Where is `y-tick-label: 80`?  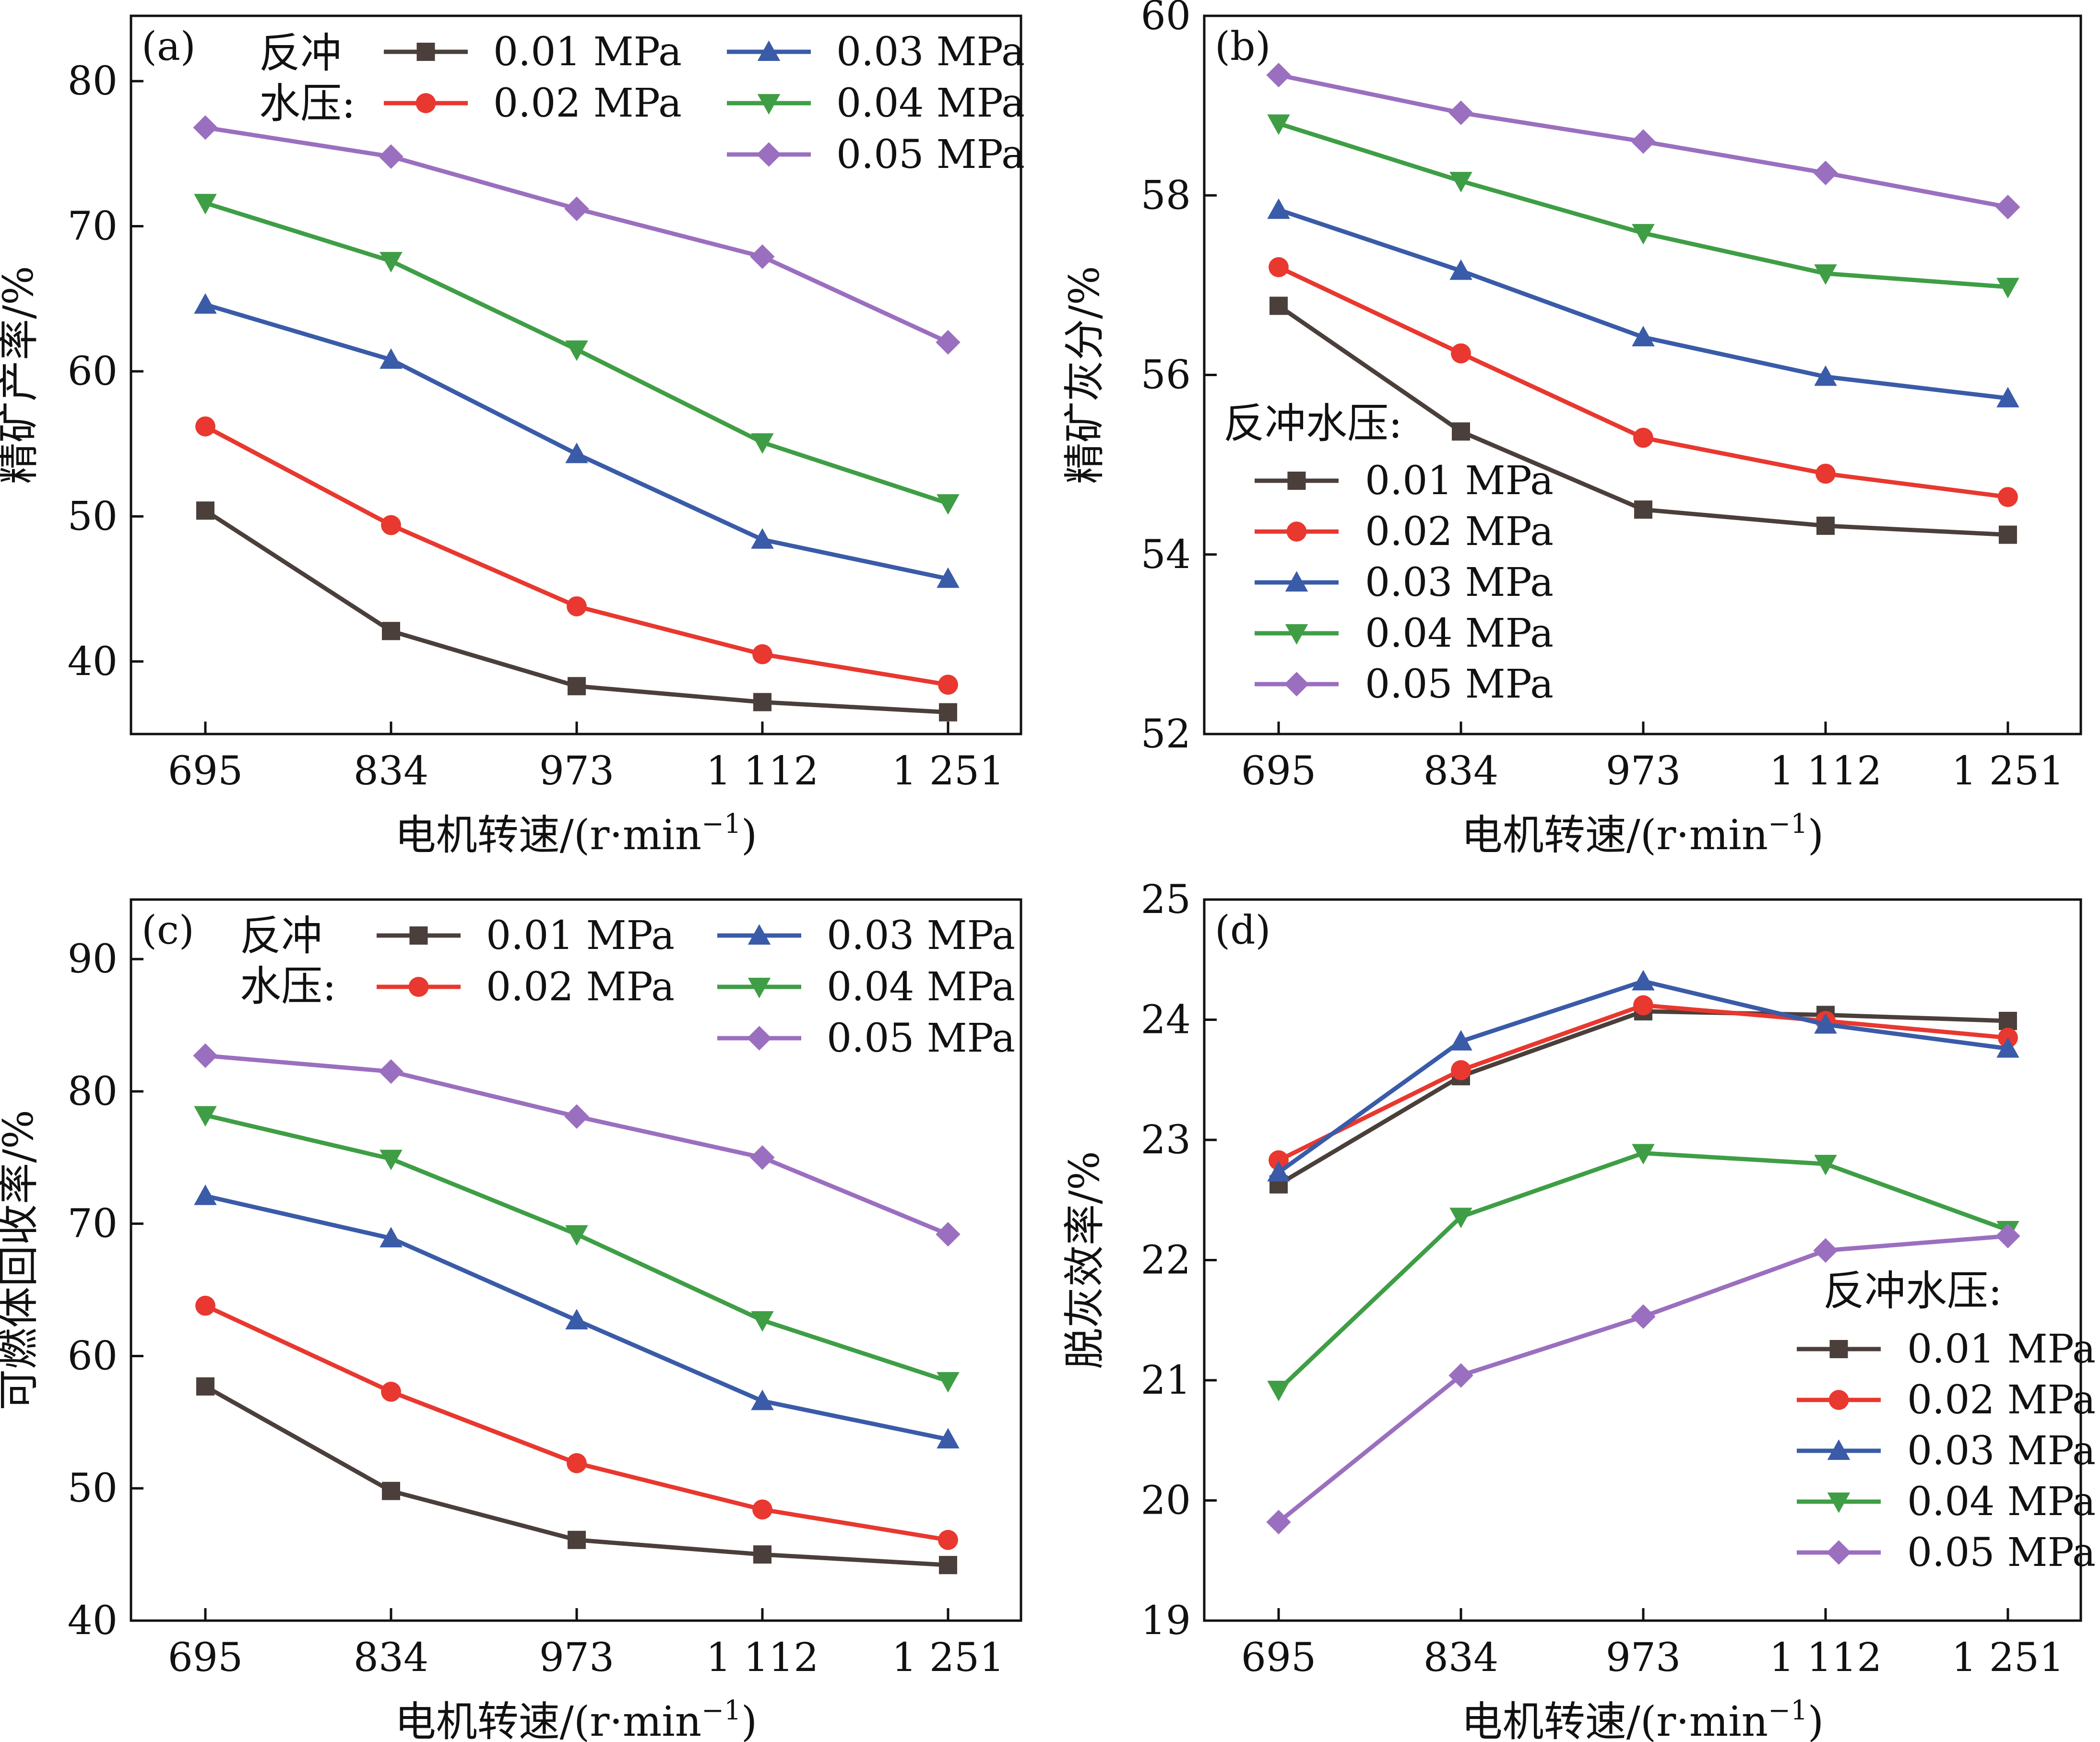 y-tick-label: 80 is located at coordinates (93, 81).